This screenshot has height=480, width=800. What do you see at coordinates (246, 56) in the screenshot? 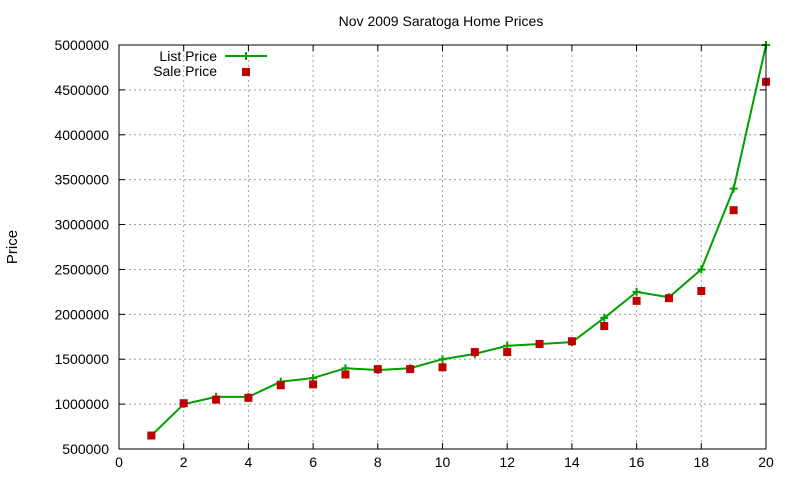
I see `legend-marker-list-price` at bounding box center [246, 56].